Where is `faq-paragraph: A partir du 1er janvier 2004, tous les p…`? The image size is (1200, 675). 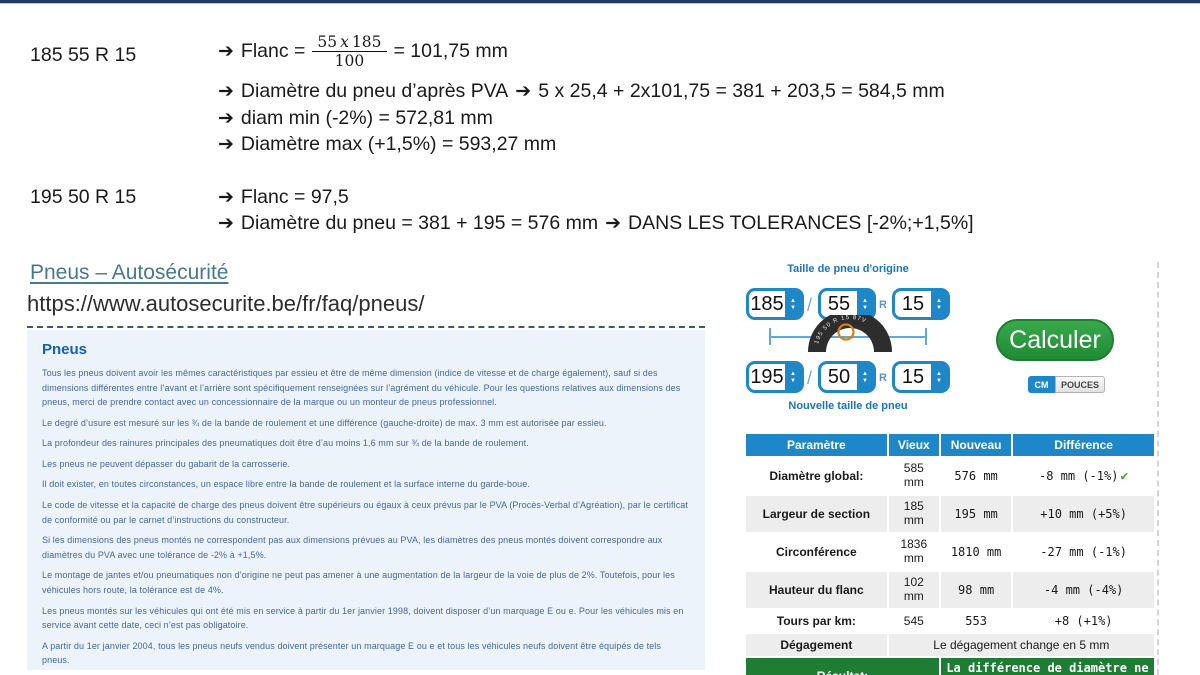 faq-paragraph: A partir du 1er janvier 2004, tous les p… is located at coordinates (351, 653).